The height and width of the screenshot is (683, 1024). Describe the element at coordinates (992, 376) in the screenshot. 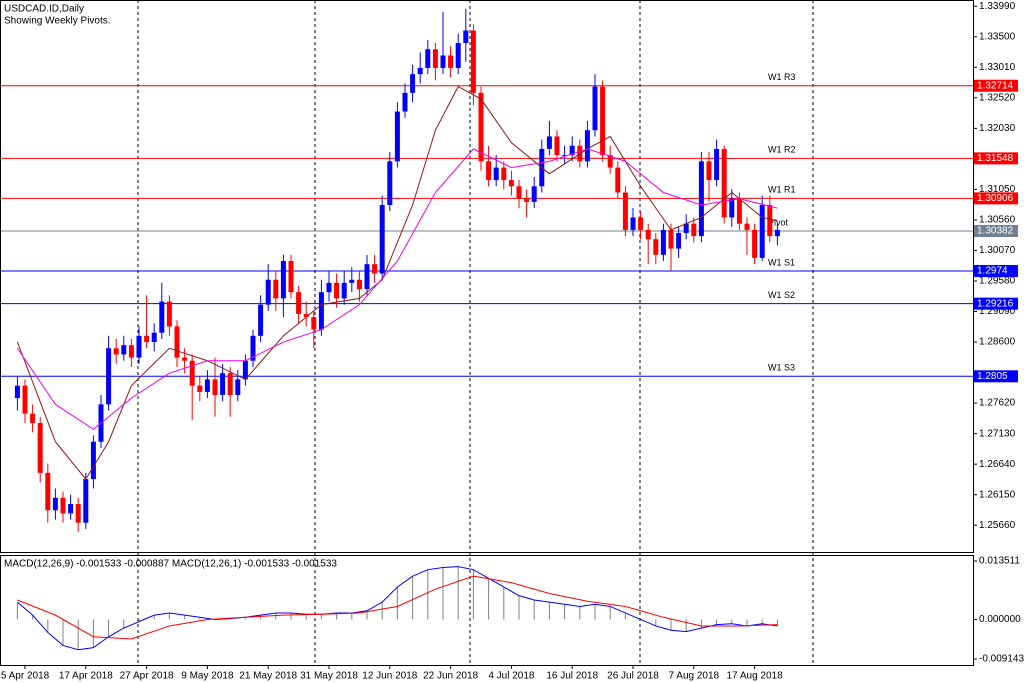

I see `price-tag-label: 1.2805` at that location.